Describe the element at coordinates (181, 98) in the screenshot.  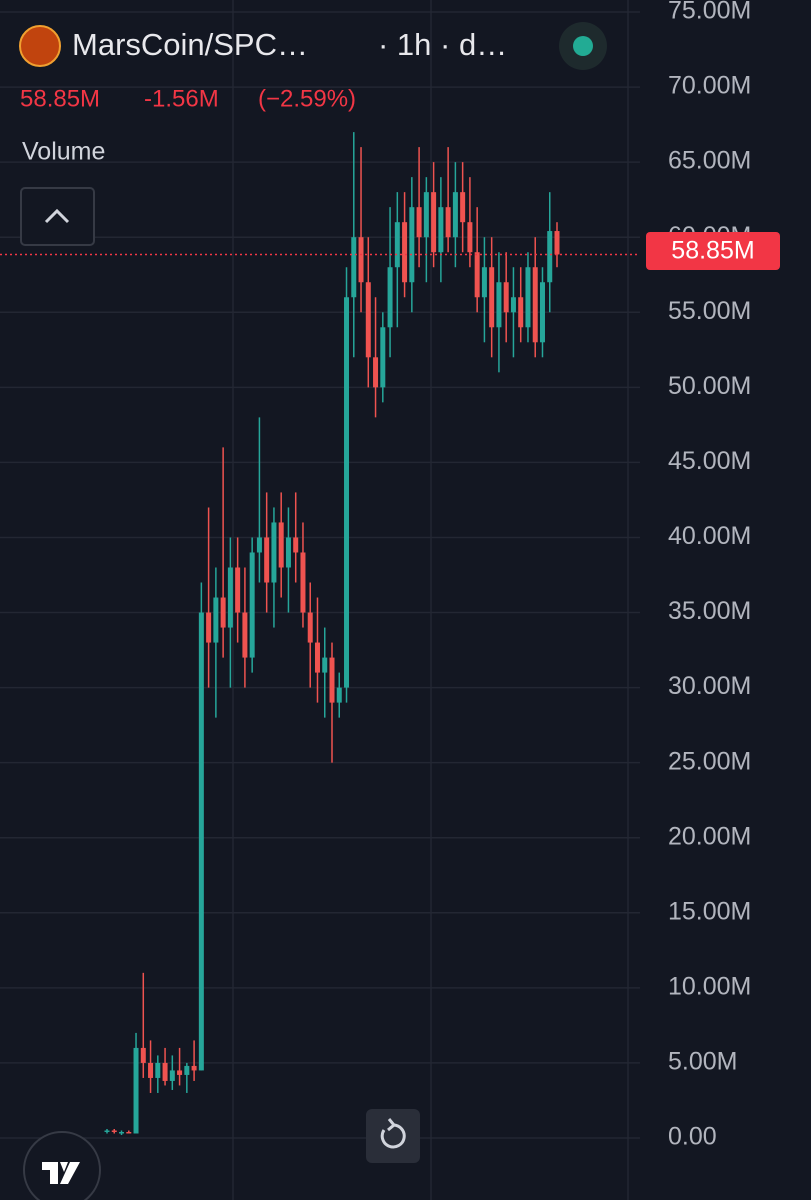
I see `change: -1.56M` at that location.